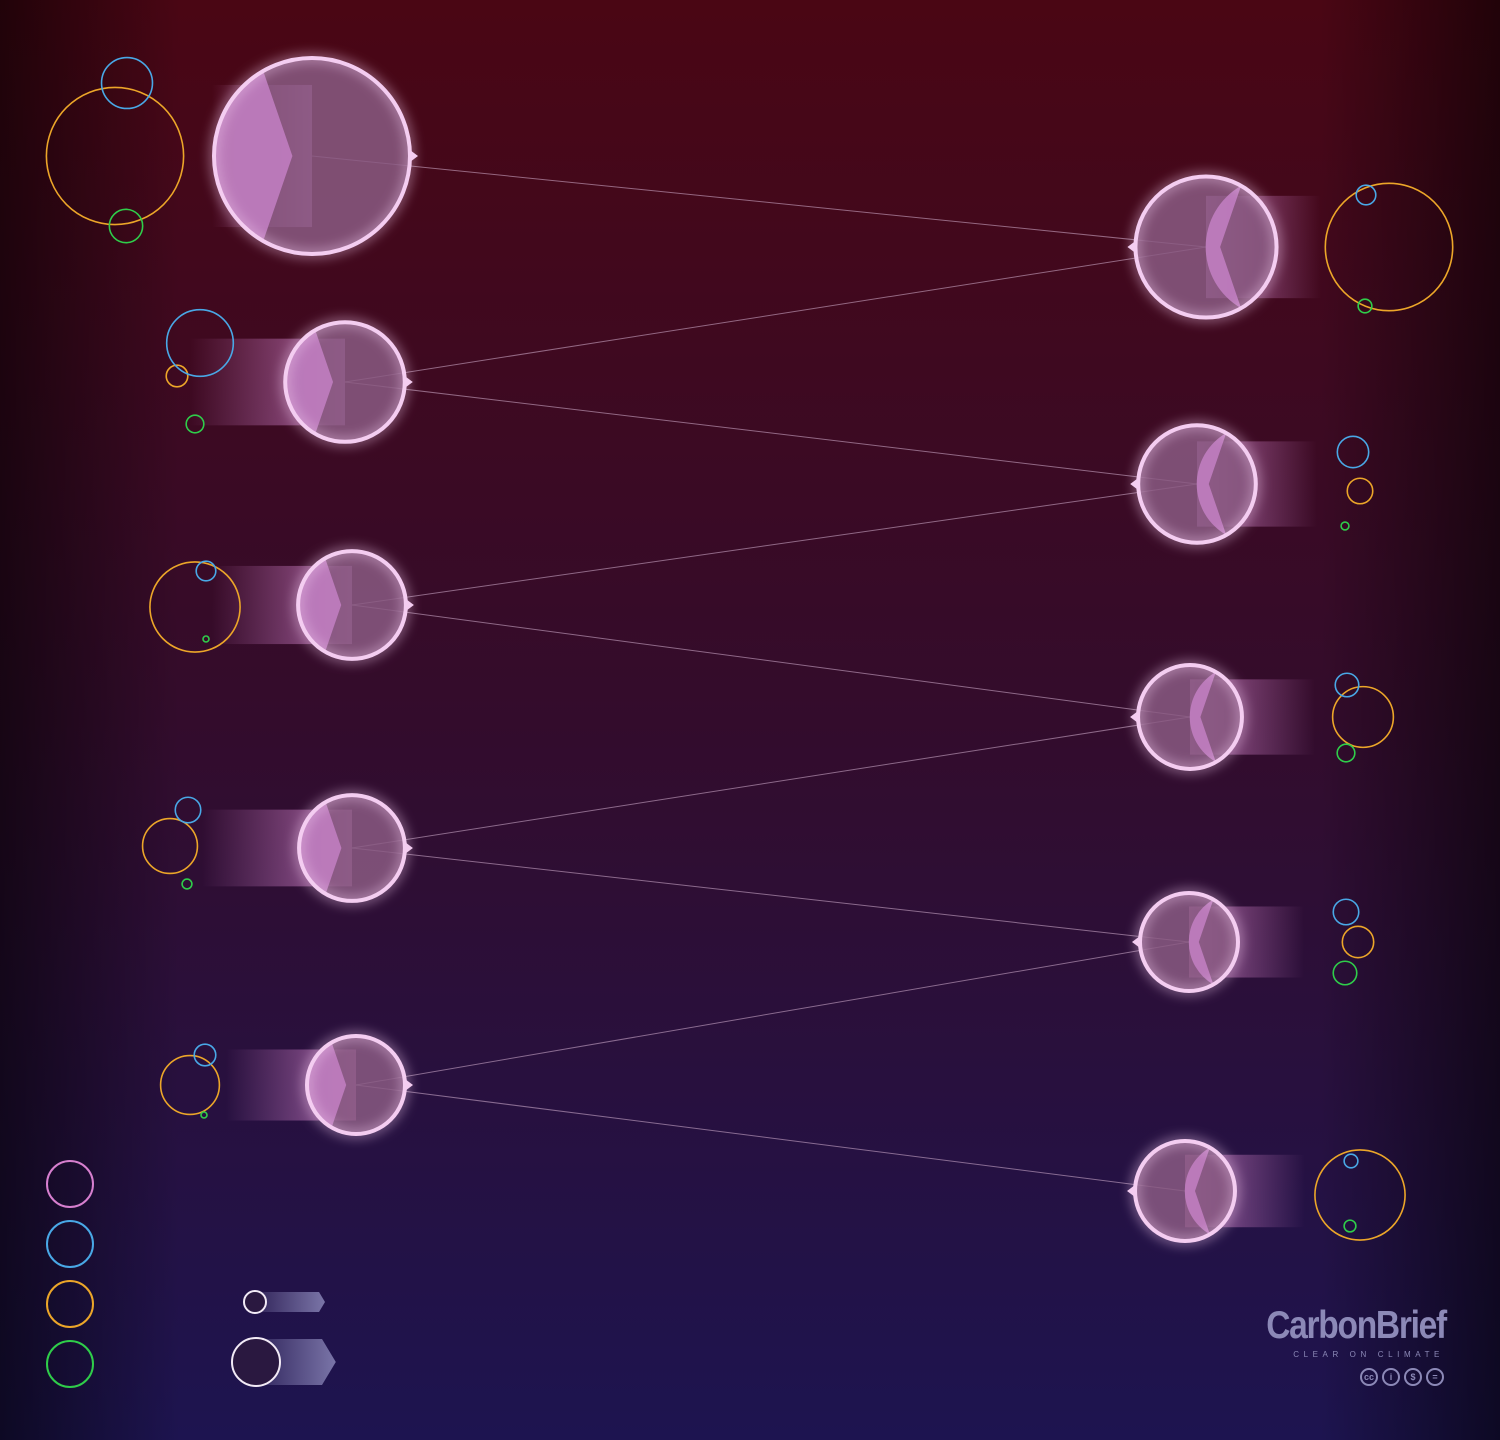 Image resolution: width=1500 pixels, height=1440 pixels. Describe the element at coordinates (70, 1364) in the screenshot. I see `legend-green-circle` at that location.